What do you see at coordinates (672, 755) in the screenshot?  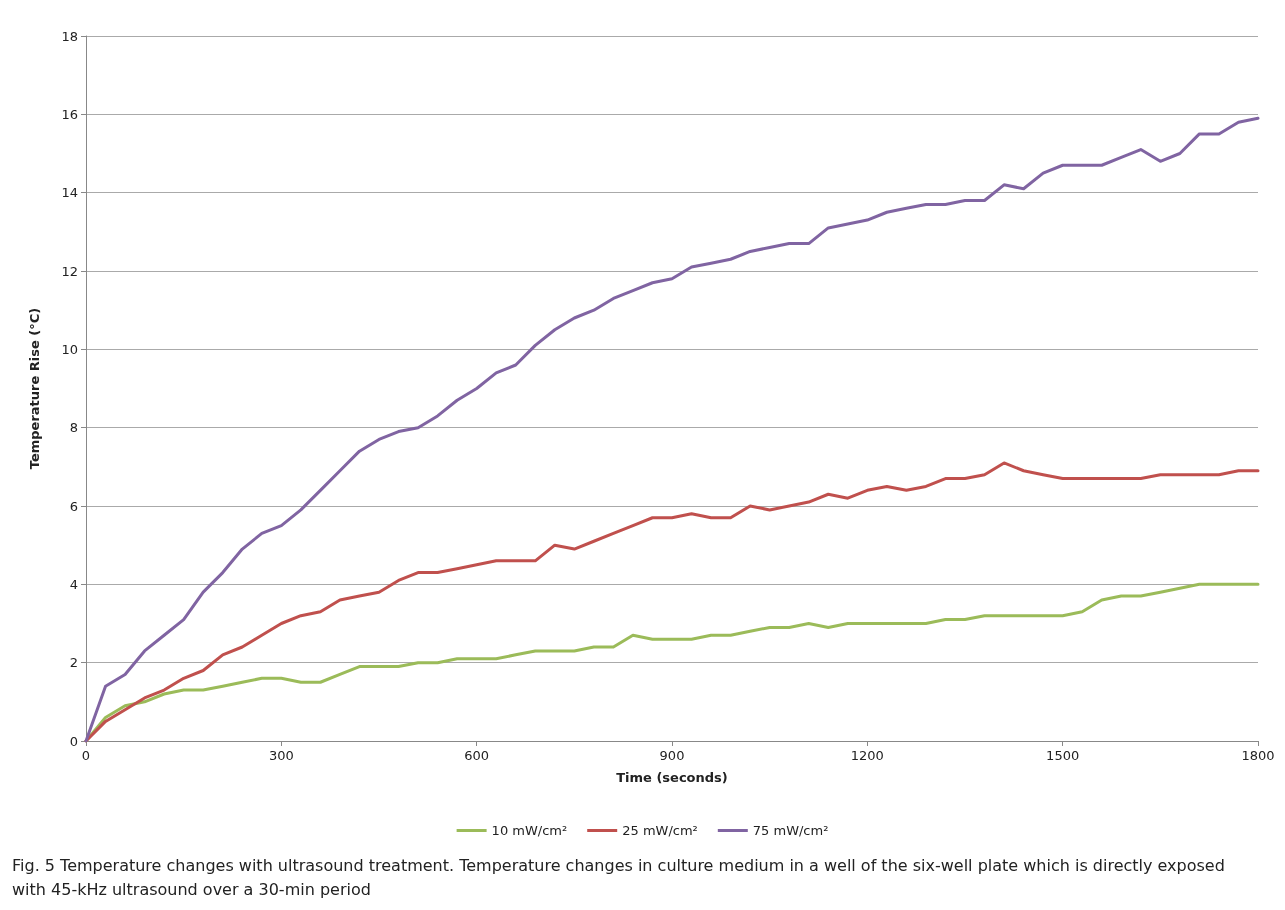 I see `x-tick-label: 900` at bounding box center [672, 755].